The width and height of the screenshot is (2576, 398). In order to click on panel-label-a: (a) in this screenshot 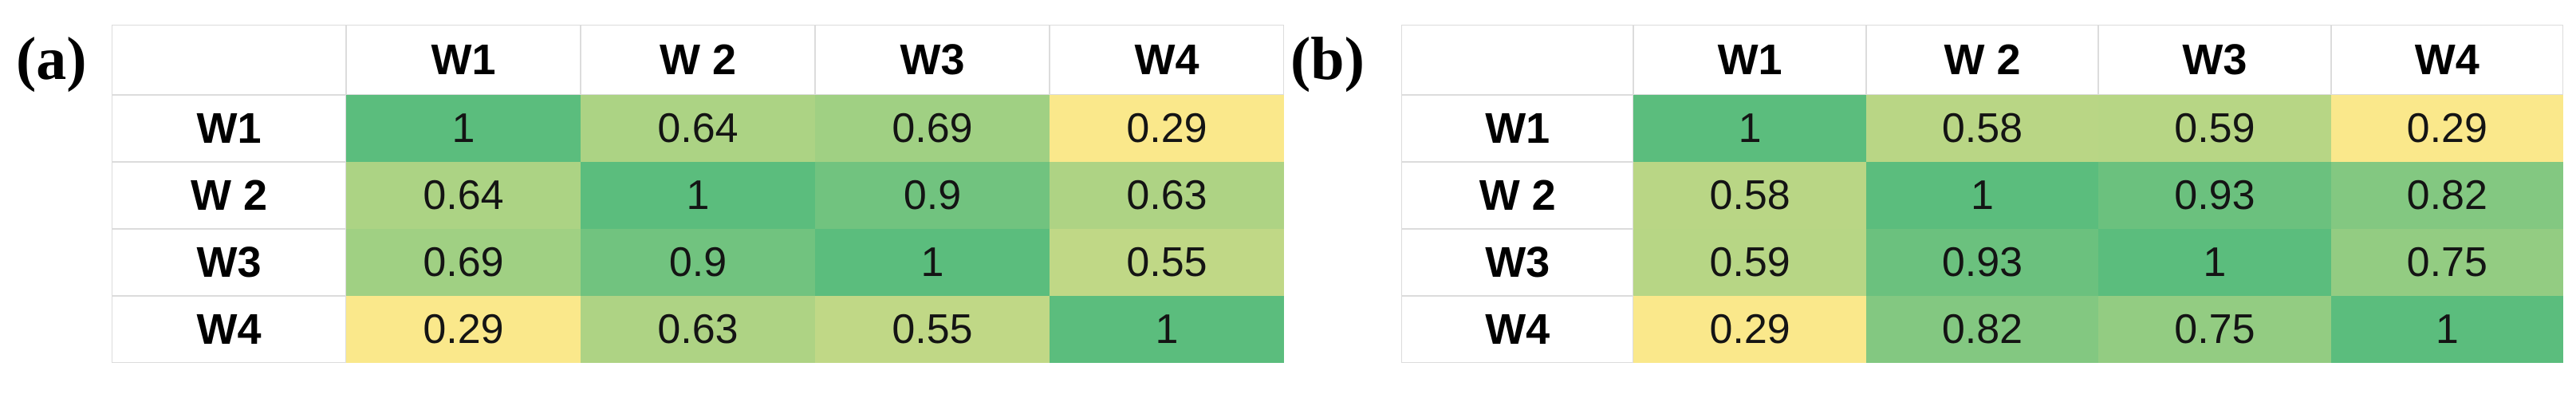, I will do `click(51, 59)`.